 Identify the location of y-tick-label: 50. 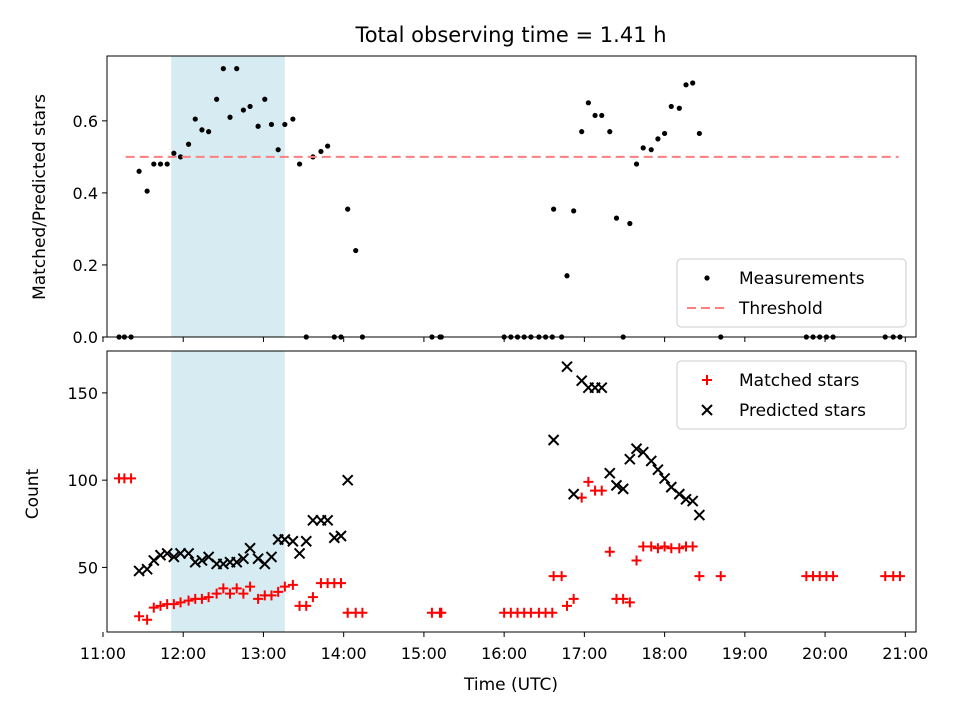
(88, 567).